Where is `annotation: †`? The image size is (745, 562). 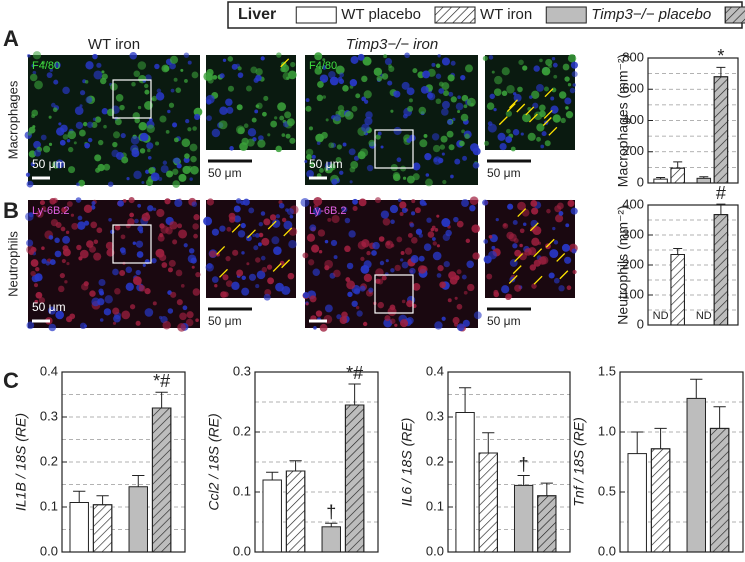
annotation: † is located at coordinates (524, 464).